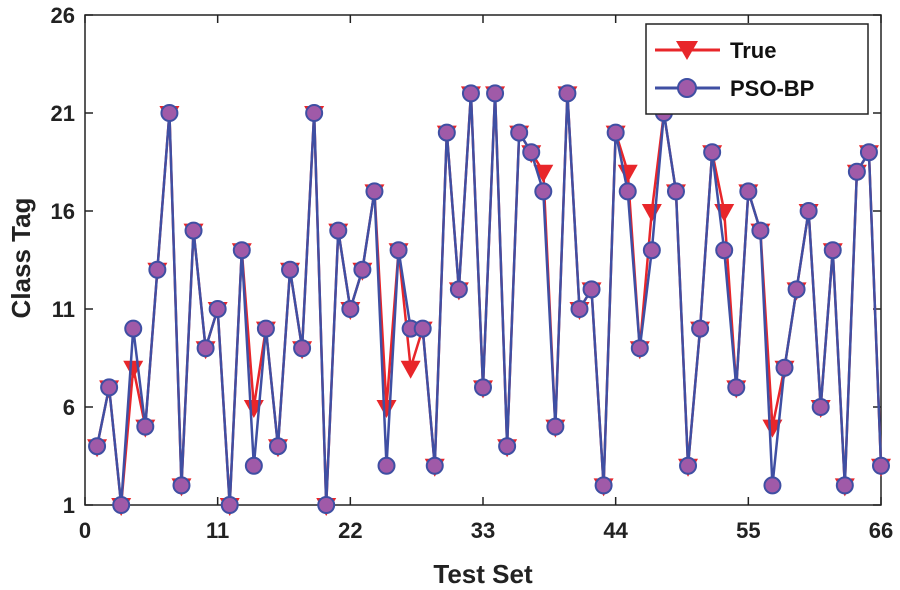 Image resolution: width=900 pixels, height=590 pixels. What do you see at coordinates (85, 530) in the screenshot?
I see `x-tick-label: 0` at bounding box center [85, 530].